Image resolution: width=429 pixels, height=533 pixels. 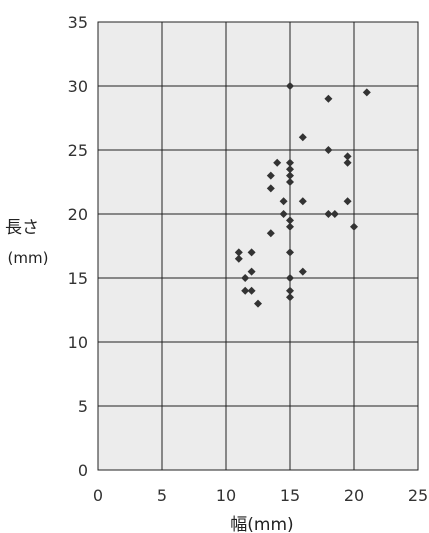 What do you see at coordinates (83, 470) in the screenshot?
I see `y-tick-label: 0` at bounding box center [83, 470].